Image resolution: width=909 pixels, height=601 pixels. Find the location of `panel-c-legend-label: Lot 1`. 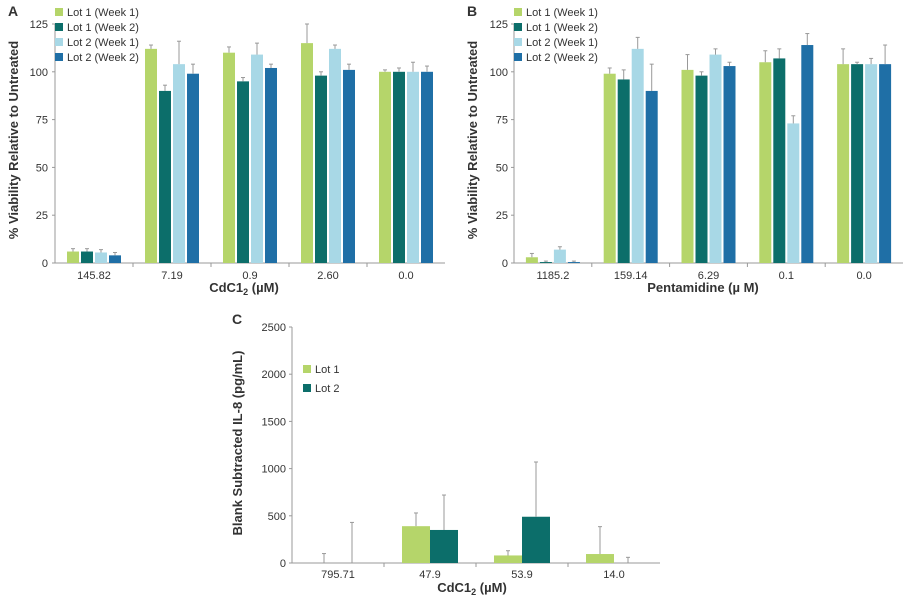

panel-c-legend-label: Lot 1 is located at coordinates (327, 370).